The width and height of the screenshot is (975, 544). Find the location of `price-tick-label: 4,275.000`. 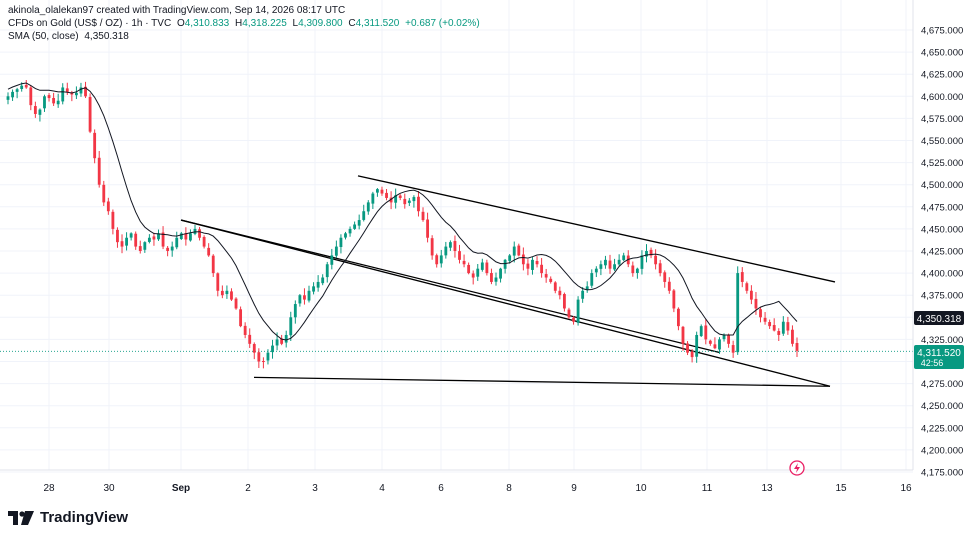

price-tick-label: 4,275.000 is located at coordinates (942, 384).